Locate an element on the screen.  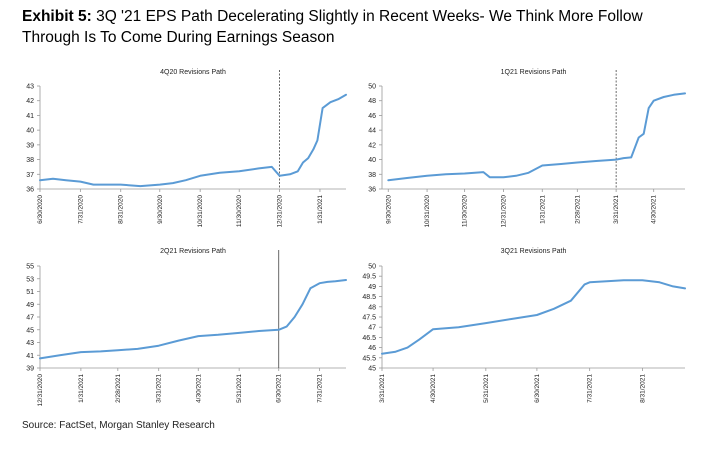
y-tick-label: 44 is located at coordinates (372, 131).